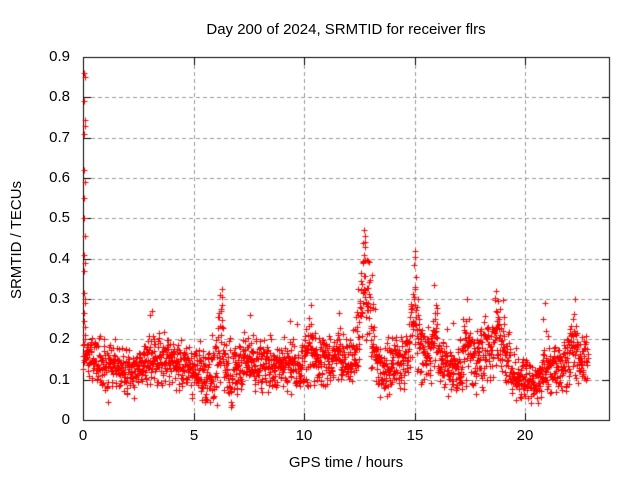 The width and height of the screenshot is (640, 480). What do you see at coordinates (59, 56) in the screenshot?
I see `y-tick-label: 0.9` at bounding box center [59, 56].